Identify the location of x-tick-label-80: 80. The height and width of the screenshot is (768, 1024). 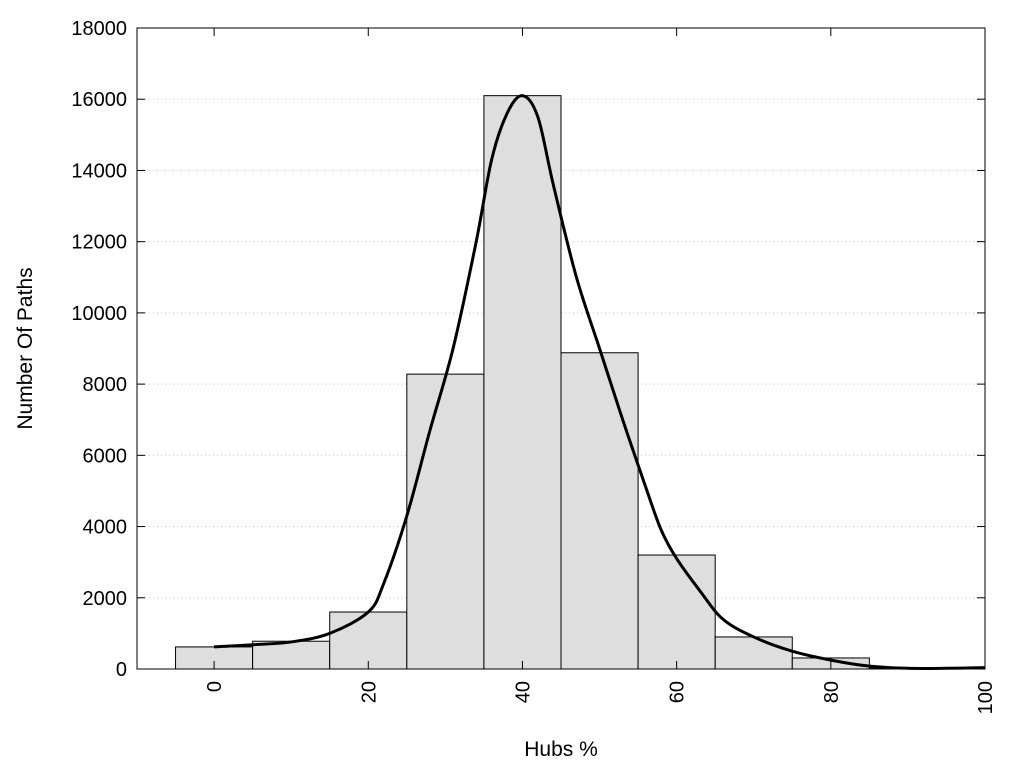
(832, 692).